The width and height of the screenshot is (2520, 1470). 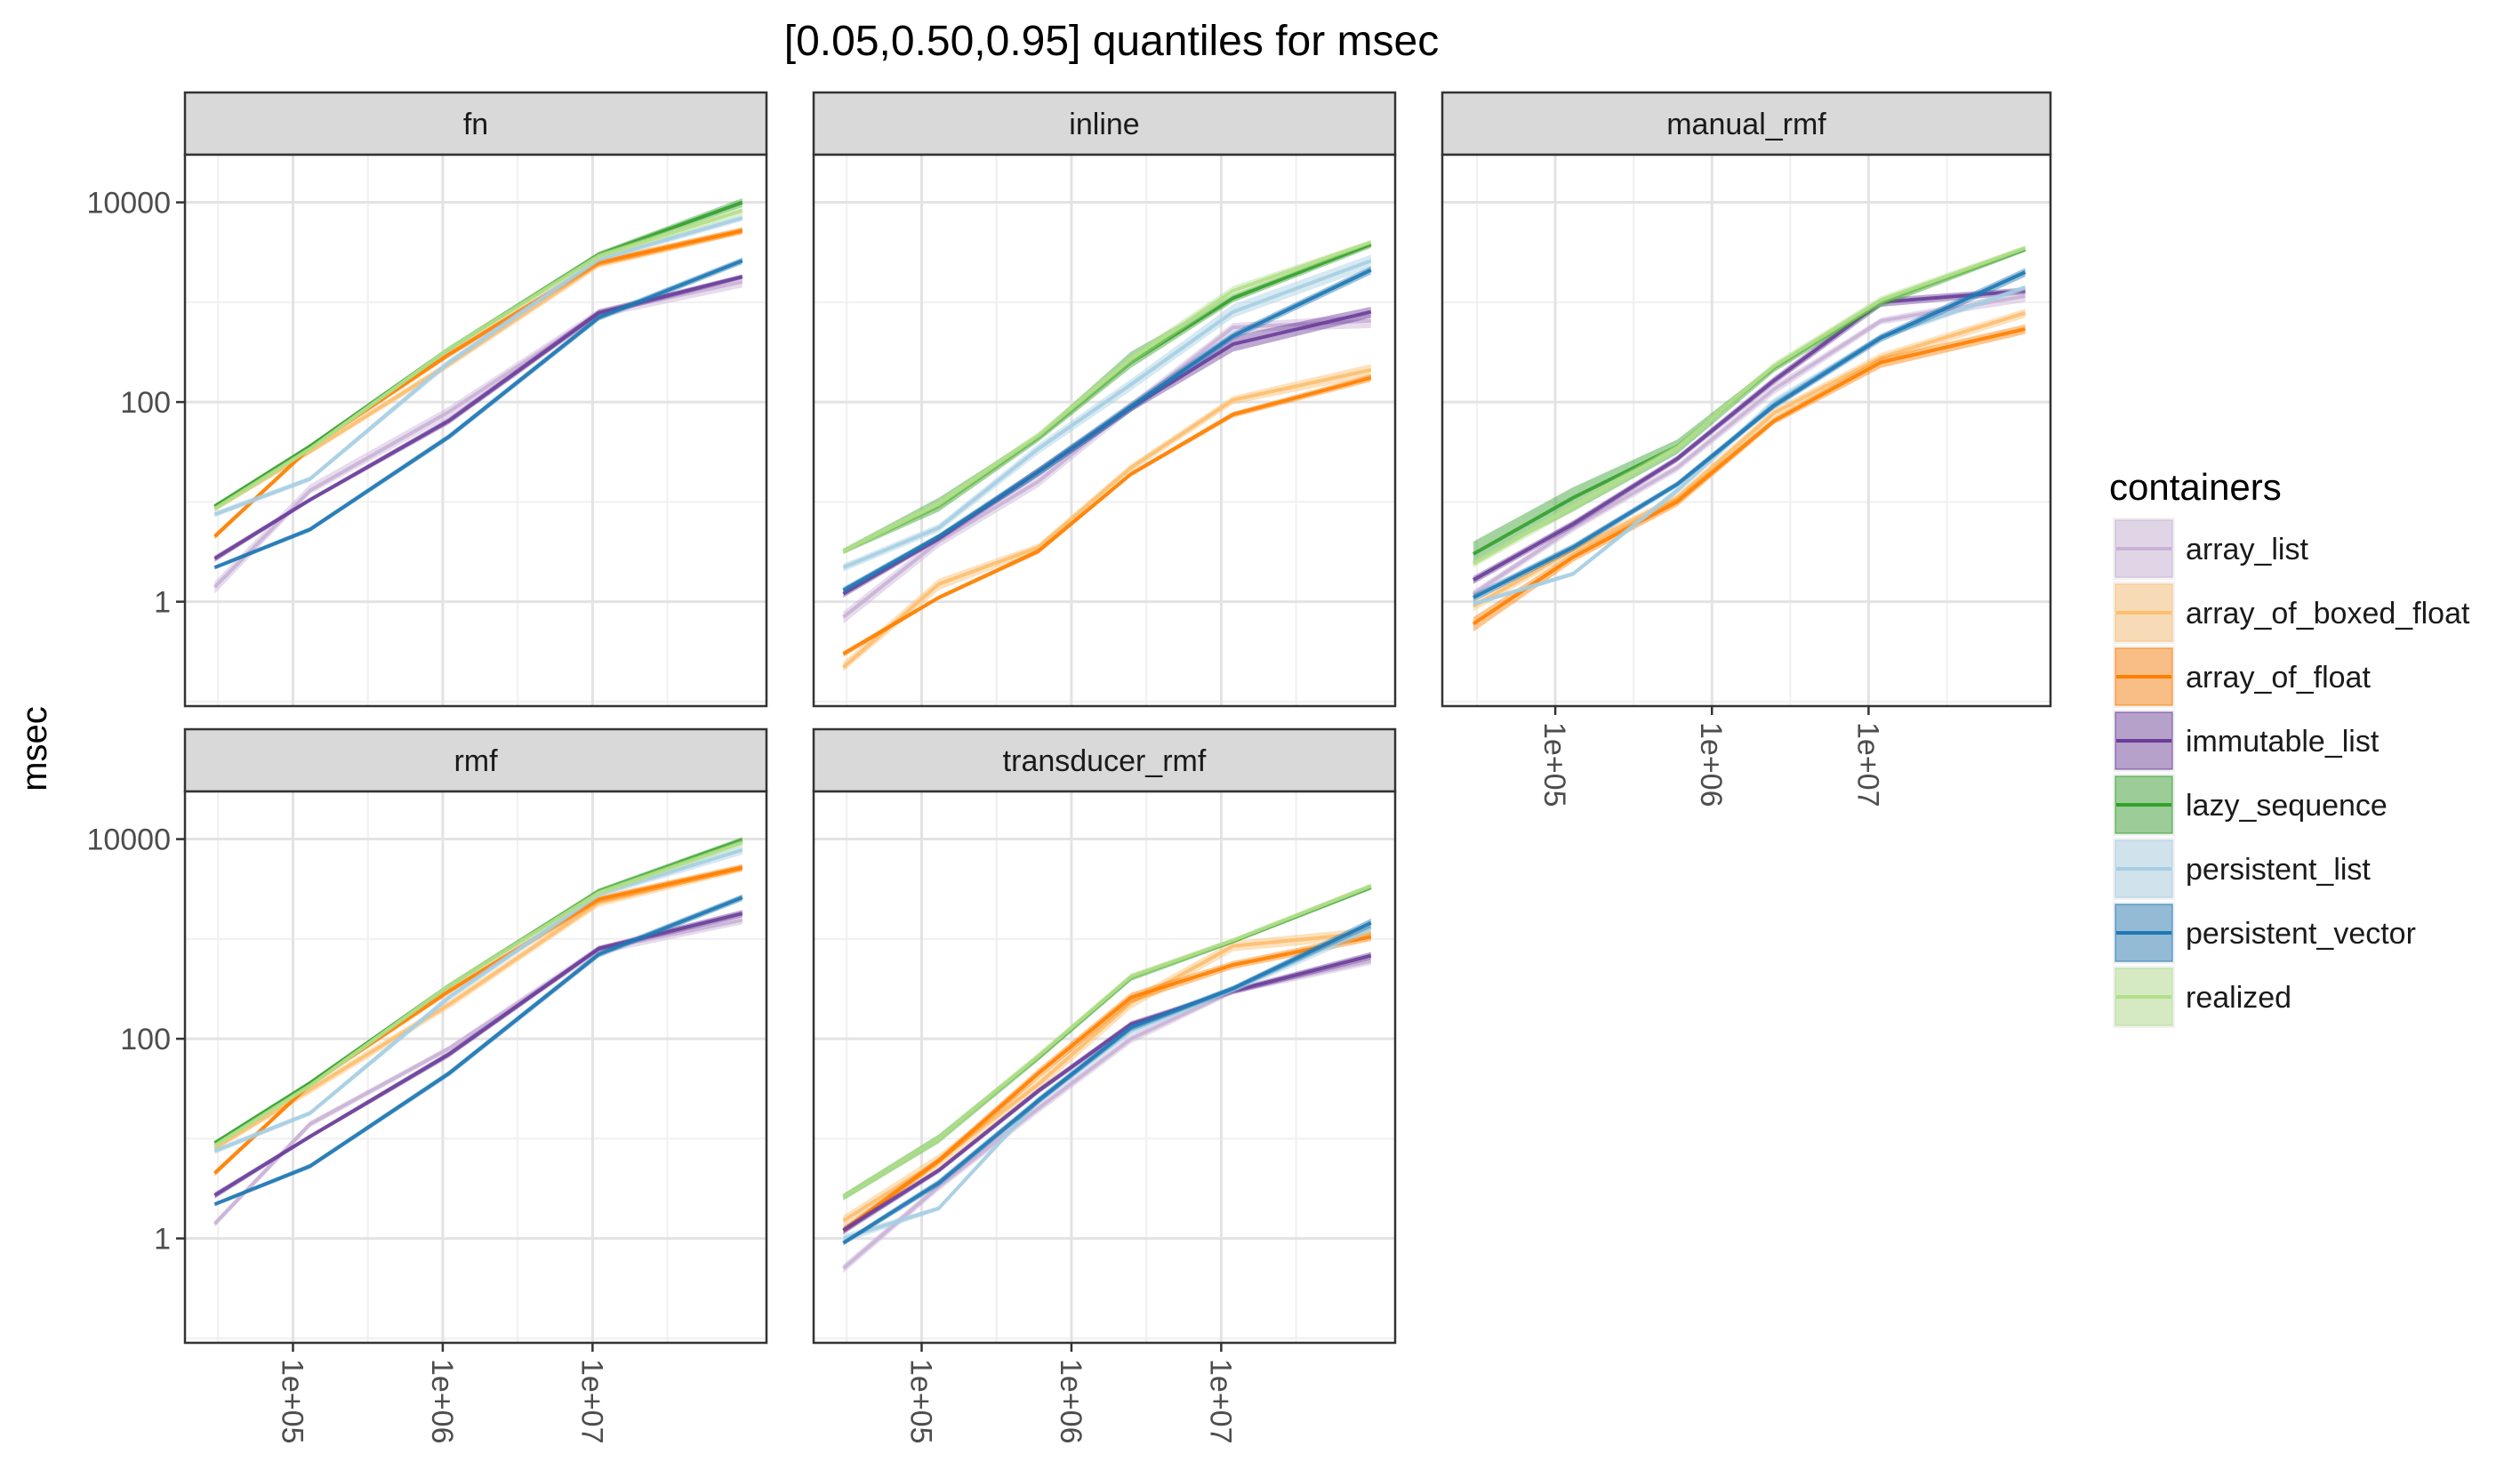 I want to click on legend-item-array_of_boxed_float: array_of_boxed_float, so click(x=2291, y=613).